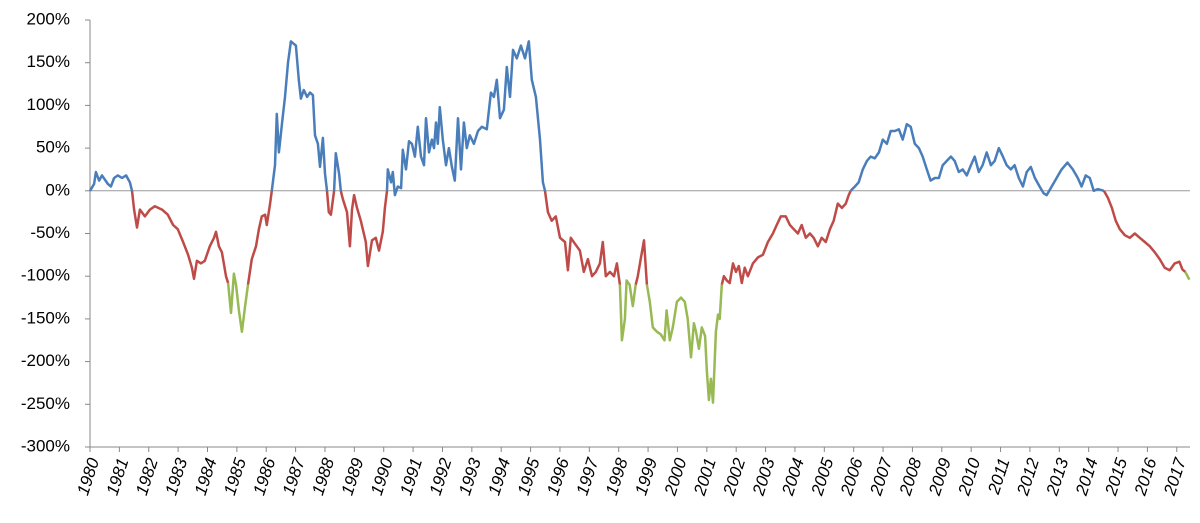  What do you see at coordinates (617, 476) in the screenshot?
I see `x-tick-label: 1998` at bounding box center [617, 476].